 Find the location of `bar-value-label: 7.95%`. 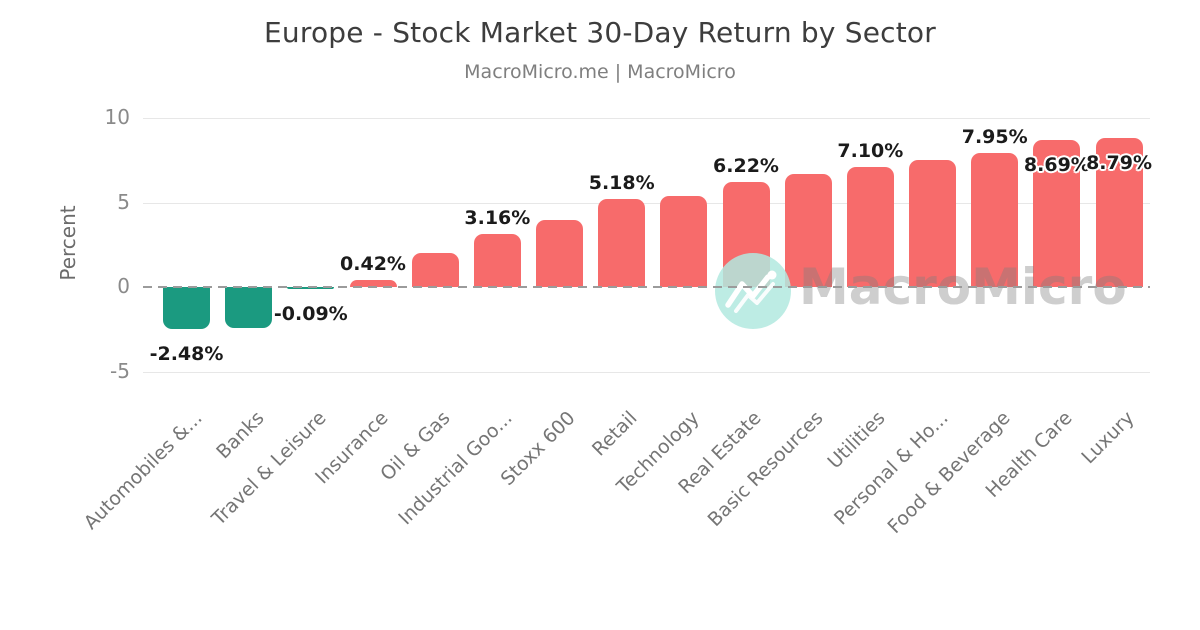

bar-value-label: 7.95% is located at coordinates (994, 136).